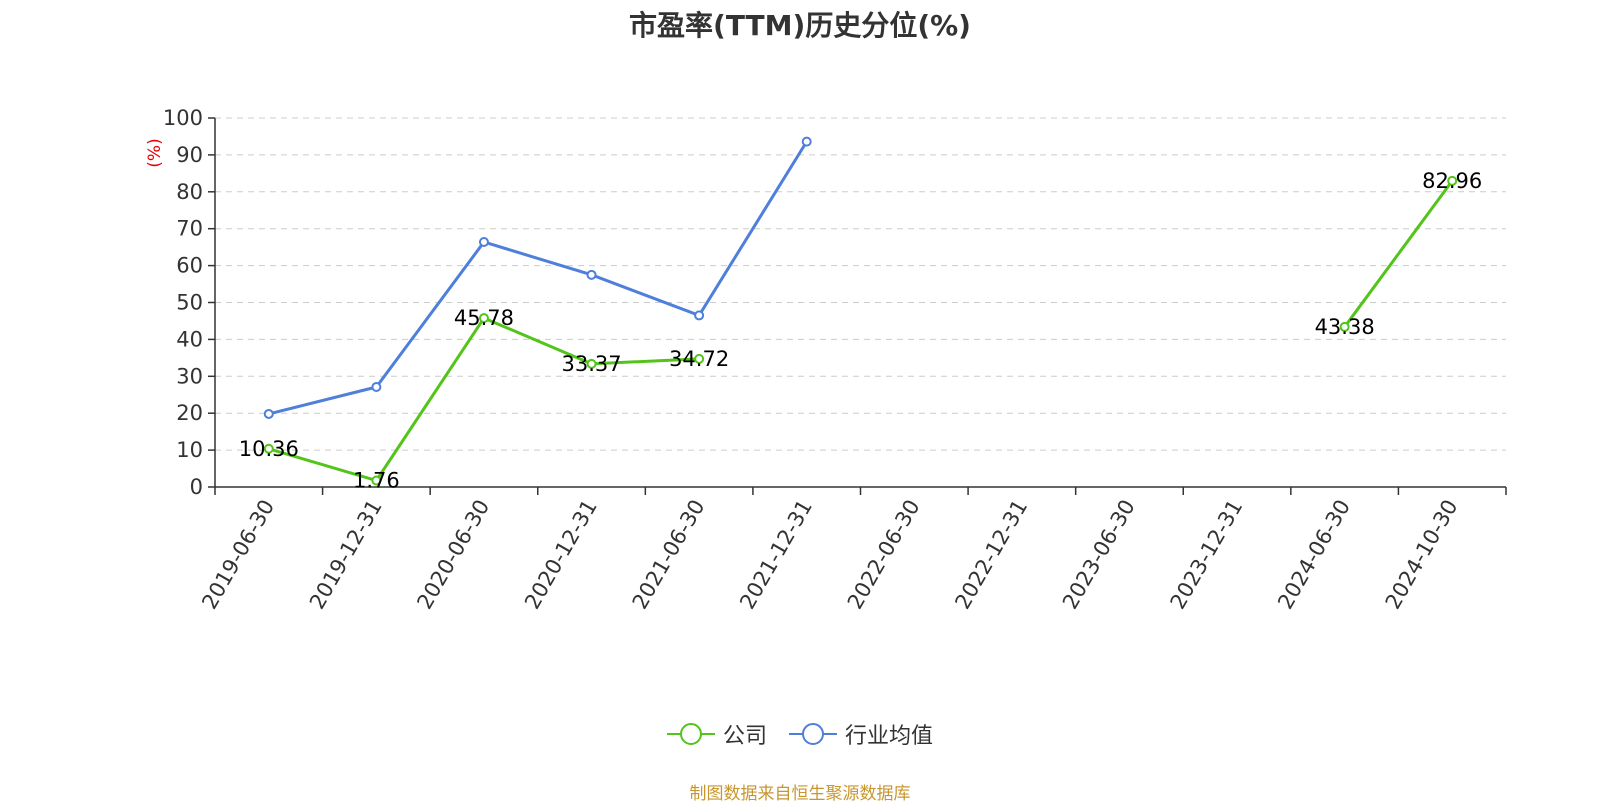 The height and width of the screenshot is (804, 1600). Describe the element at coordinates (1398, 253) in the screenshot. I see `series-line-company` at that location.